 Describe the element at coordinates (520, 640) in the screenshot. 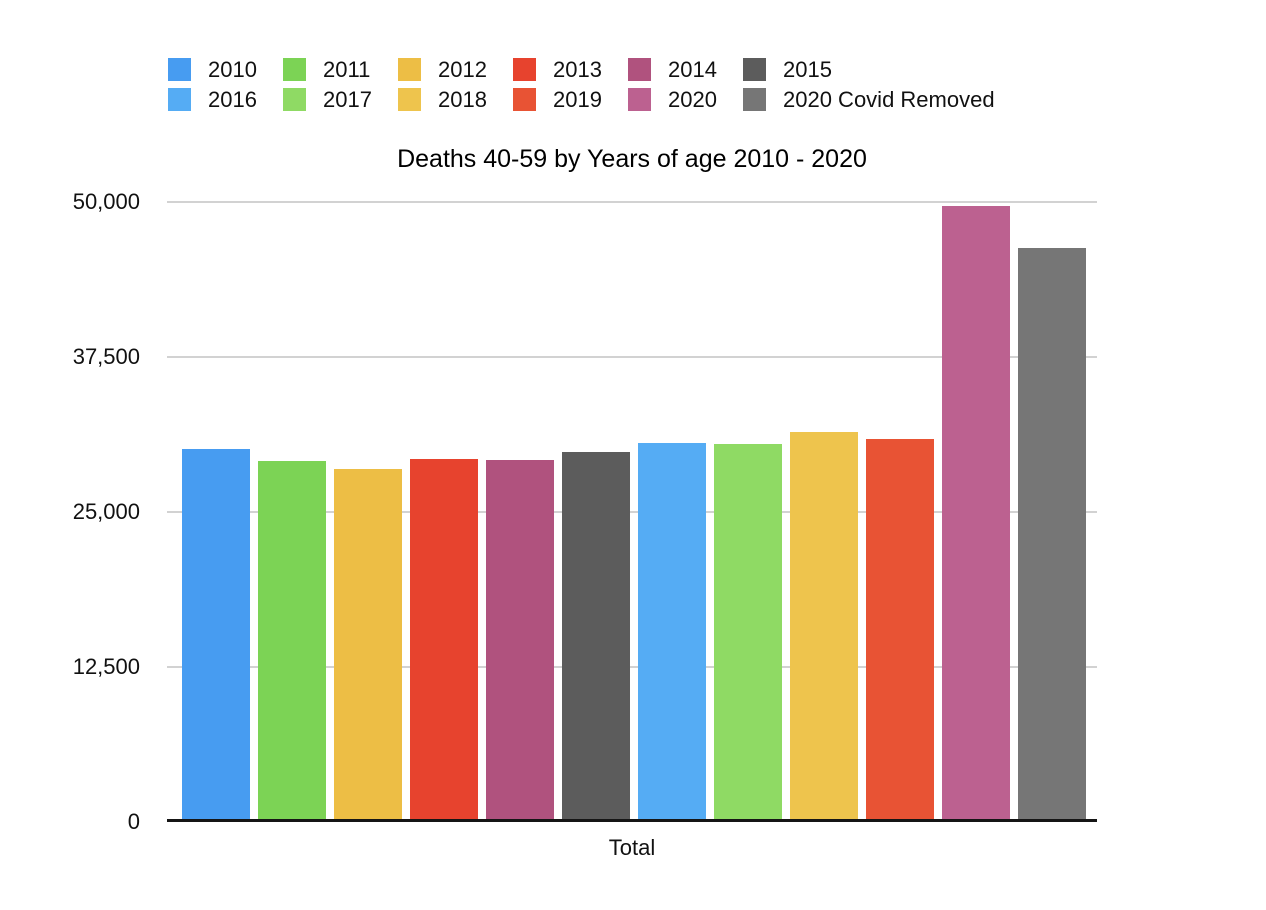

I see `bar-2014` at that location.